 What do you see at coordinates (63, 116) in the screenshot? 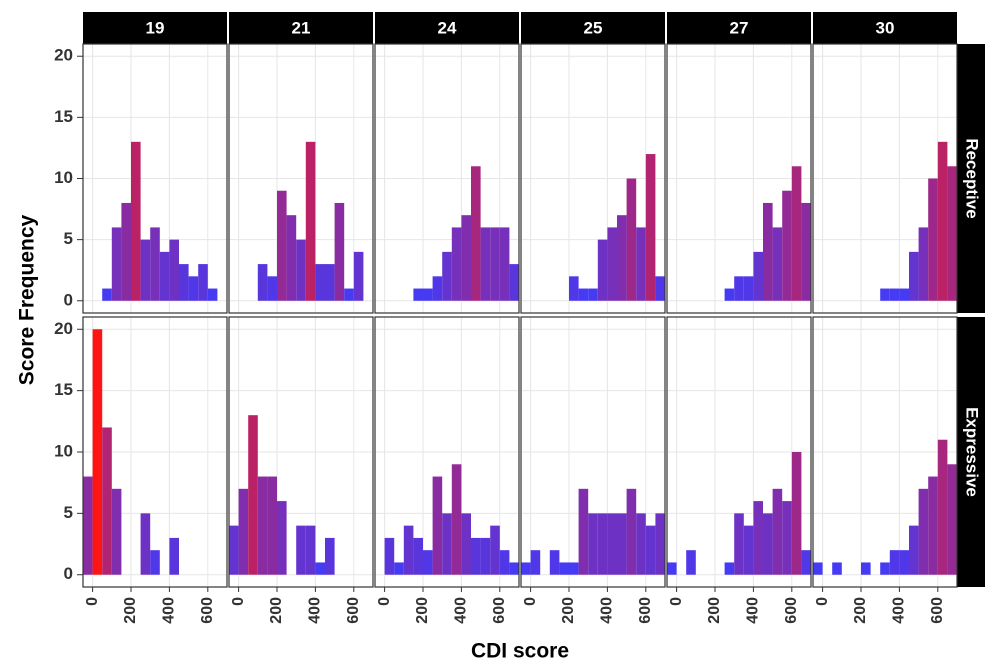
I see `y-tick-label: 15` at bounding box center [63, 116].